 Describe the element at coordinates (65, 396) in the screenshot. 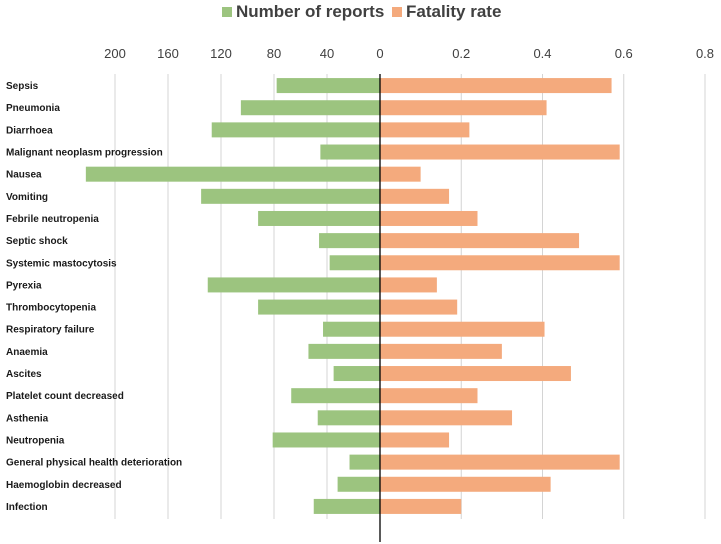

I see `category-label-platelet-count-decreased: Platelet count decreased` at that location.